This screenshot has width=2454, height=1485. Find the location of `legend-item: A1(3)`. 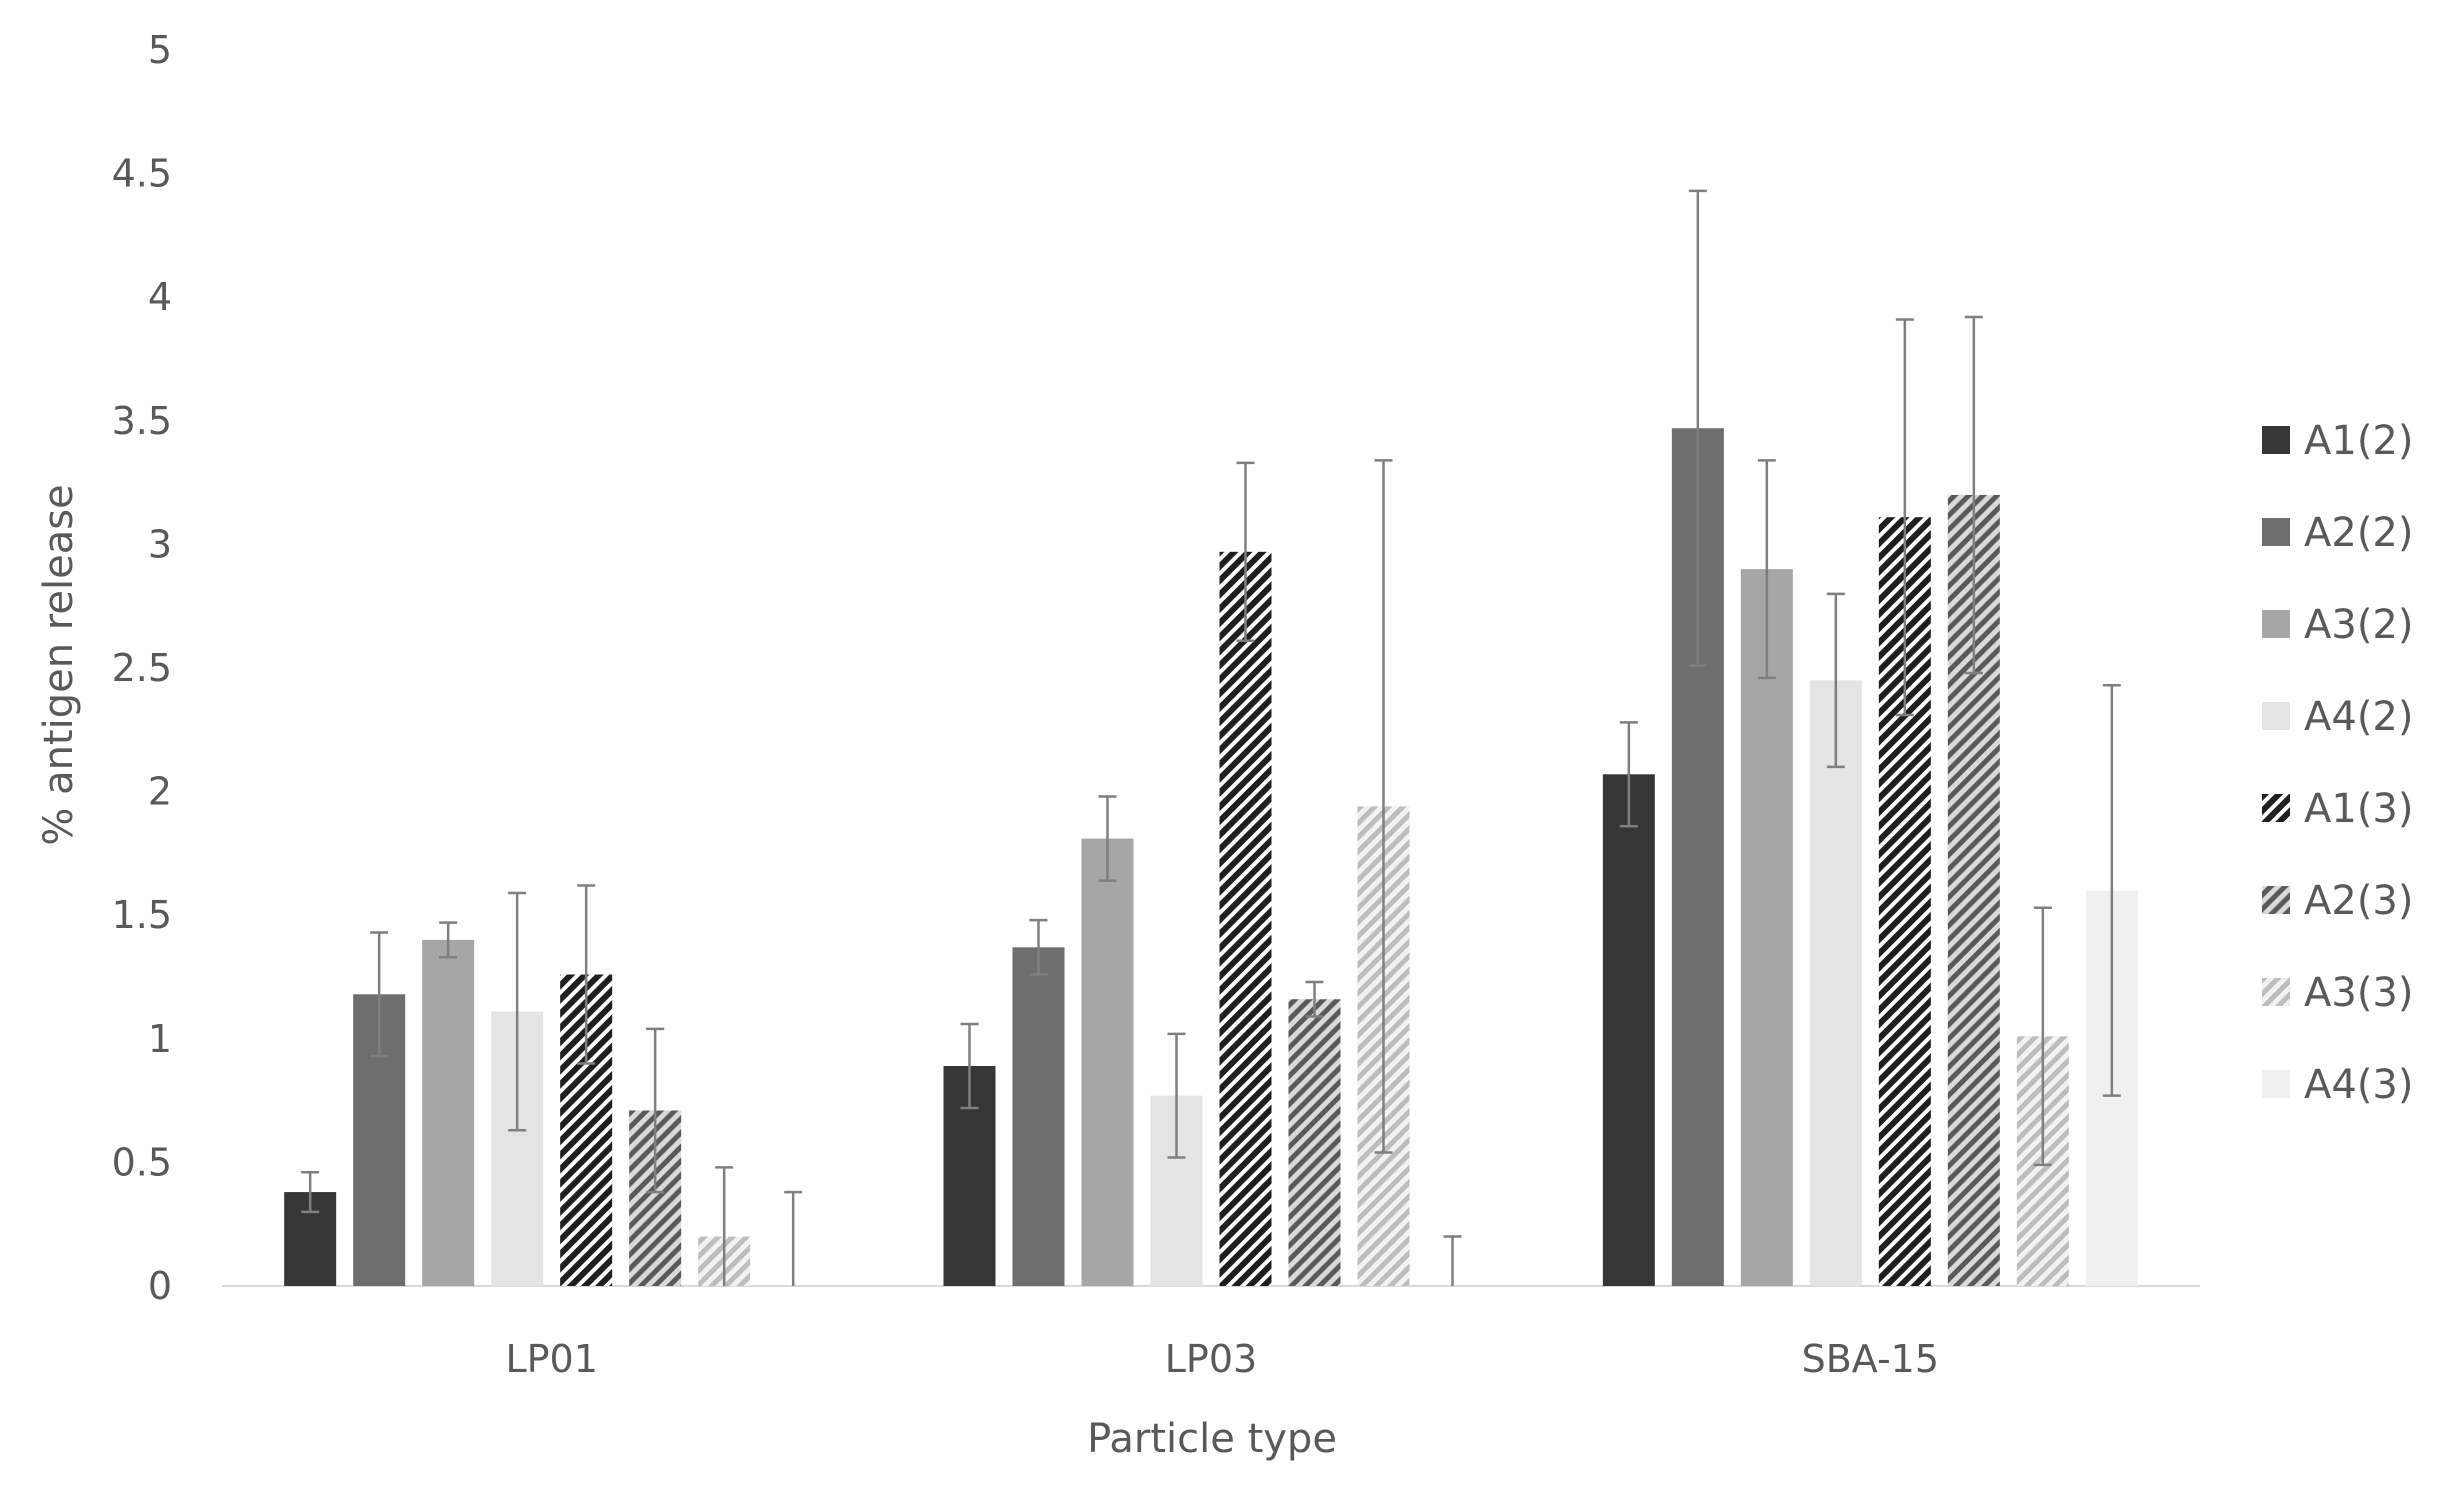

legend-item: A1(3) is located at coordinates (2337, 809).